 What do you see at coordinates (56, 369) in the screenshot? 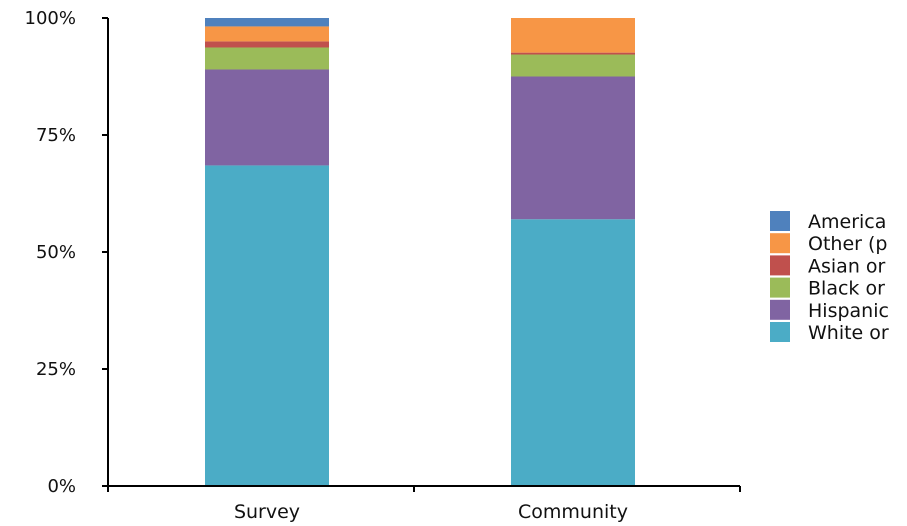
I see `y-tick-label: 25%` at bounding box center [56, 369].